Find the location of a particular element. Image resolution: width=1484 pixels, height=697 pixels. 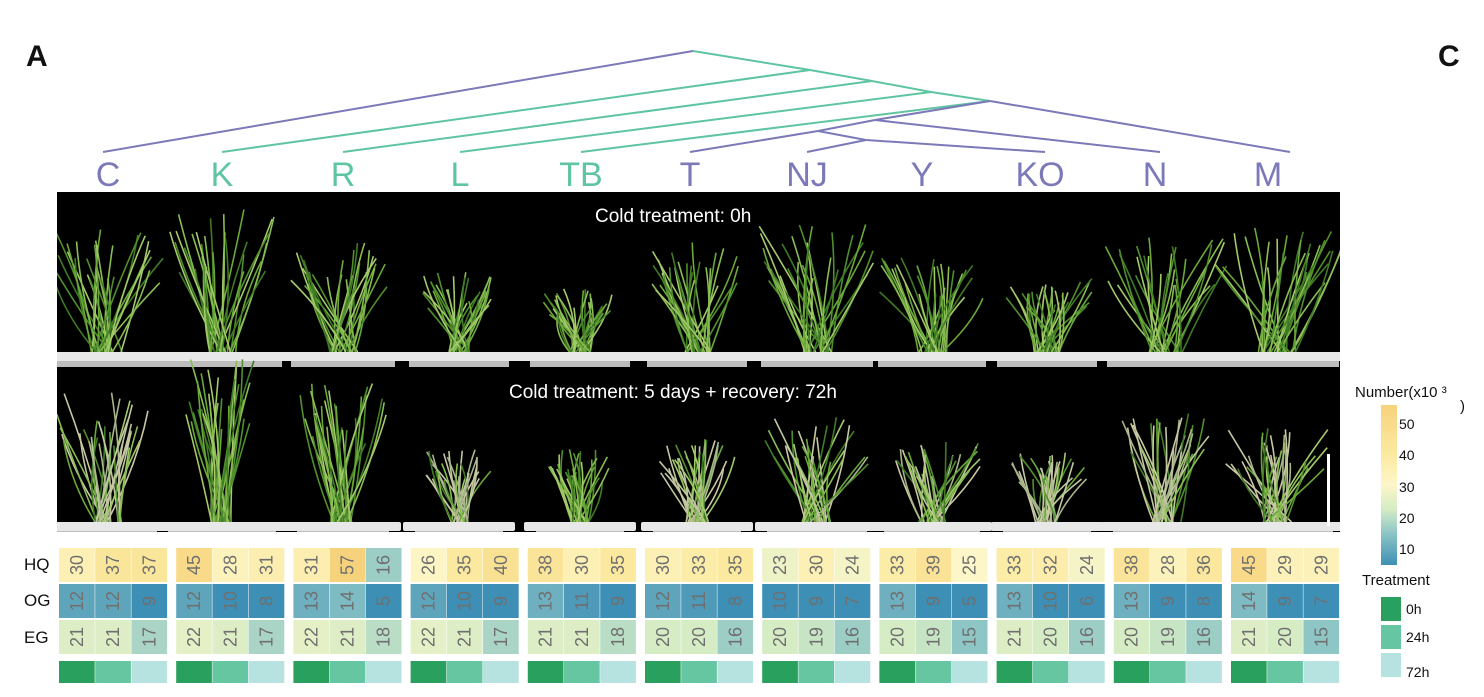

heatmap-value: 8 is located at coordinates (735, 601).